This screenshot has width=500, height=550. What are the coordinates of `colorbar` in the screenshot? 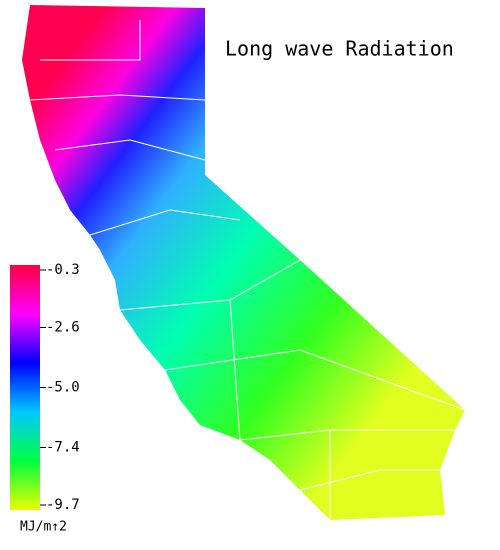 It's located at (25, 387).